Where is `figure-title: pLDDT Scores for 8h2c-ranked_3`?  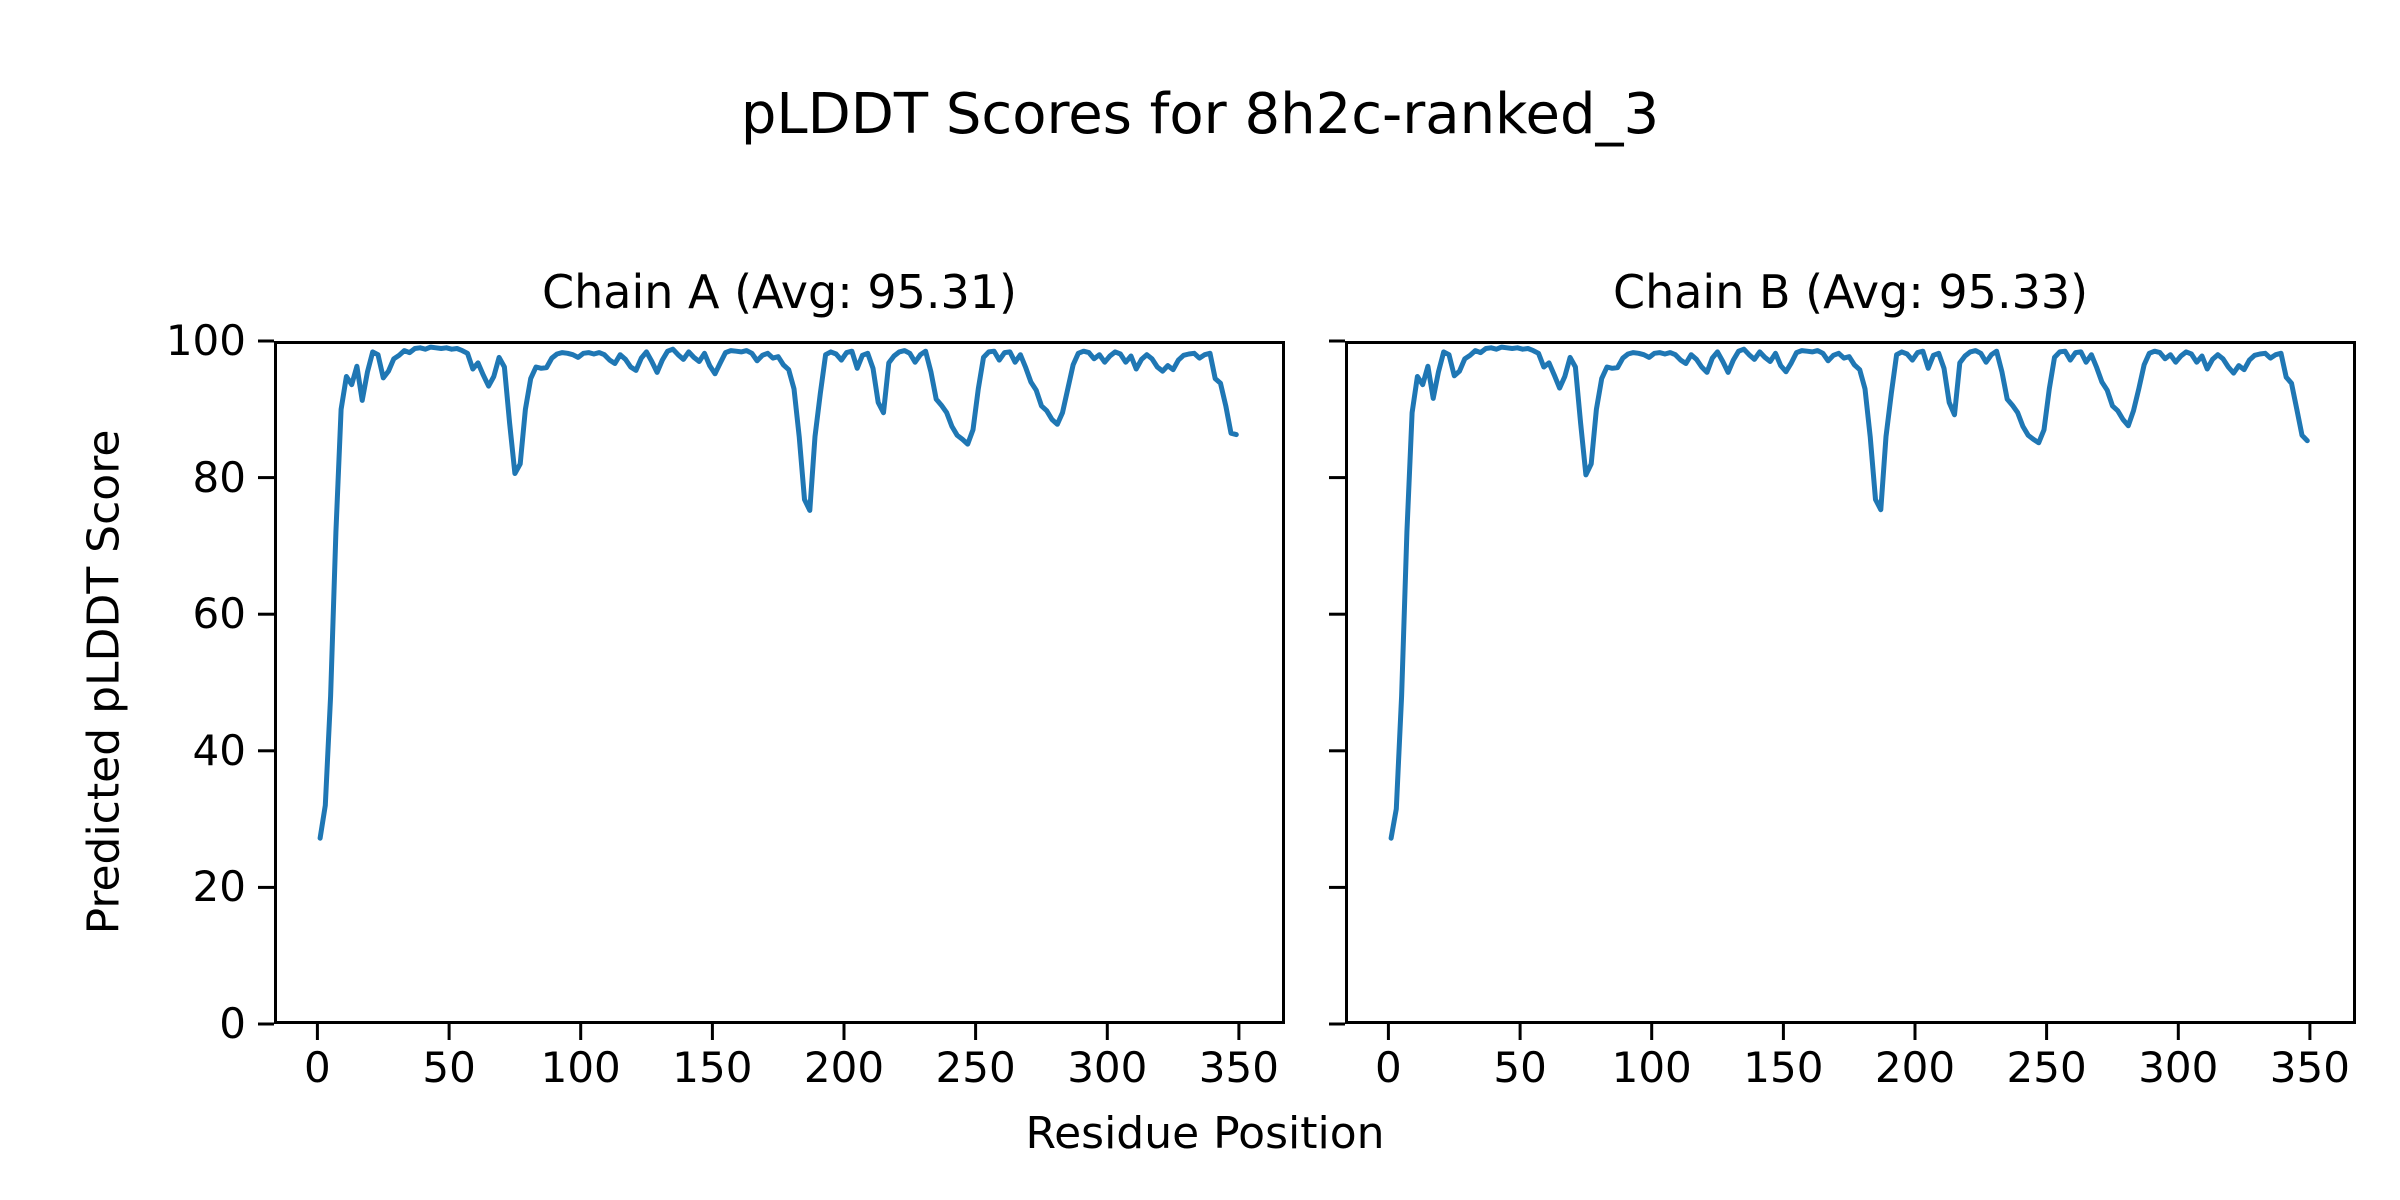 figure-title: pLDDT Scores for 8h2c-ranked_3 is located at coordinates (1200, 114).